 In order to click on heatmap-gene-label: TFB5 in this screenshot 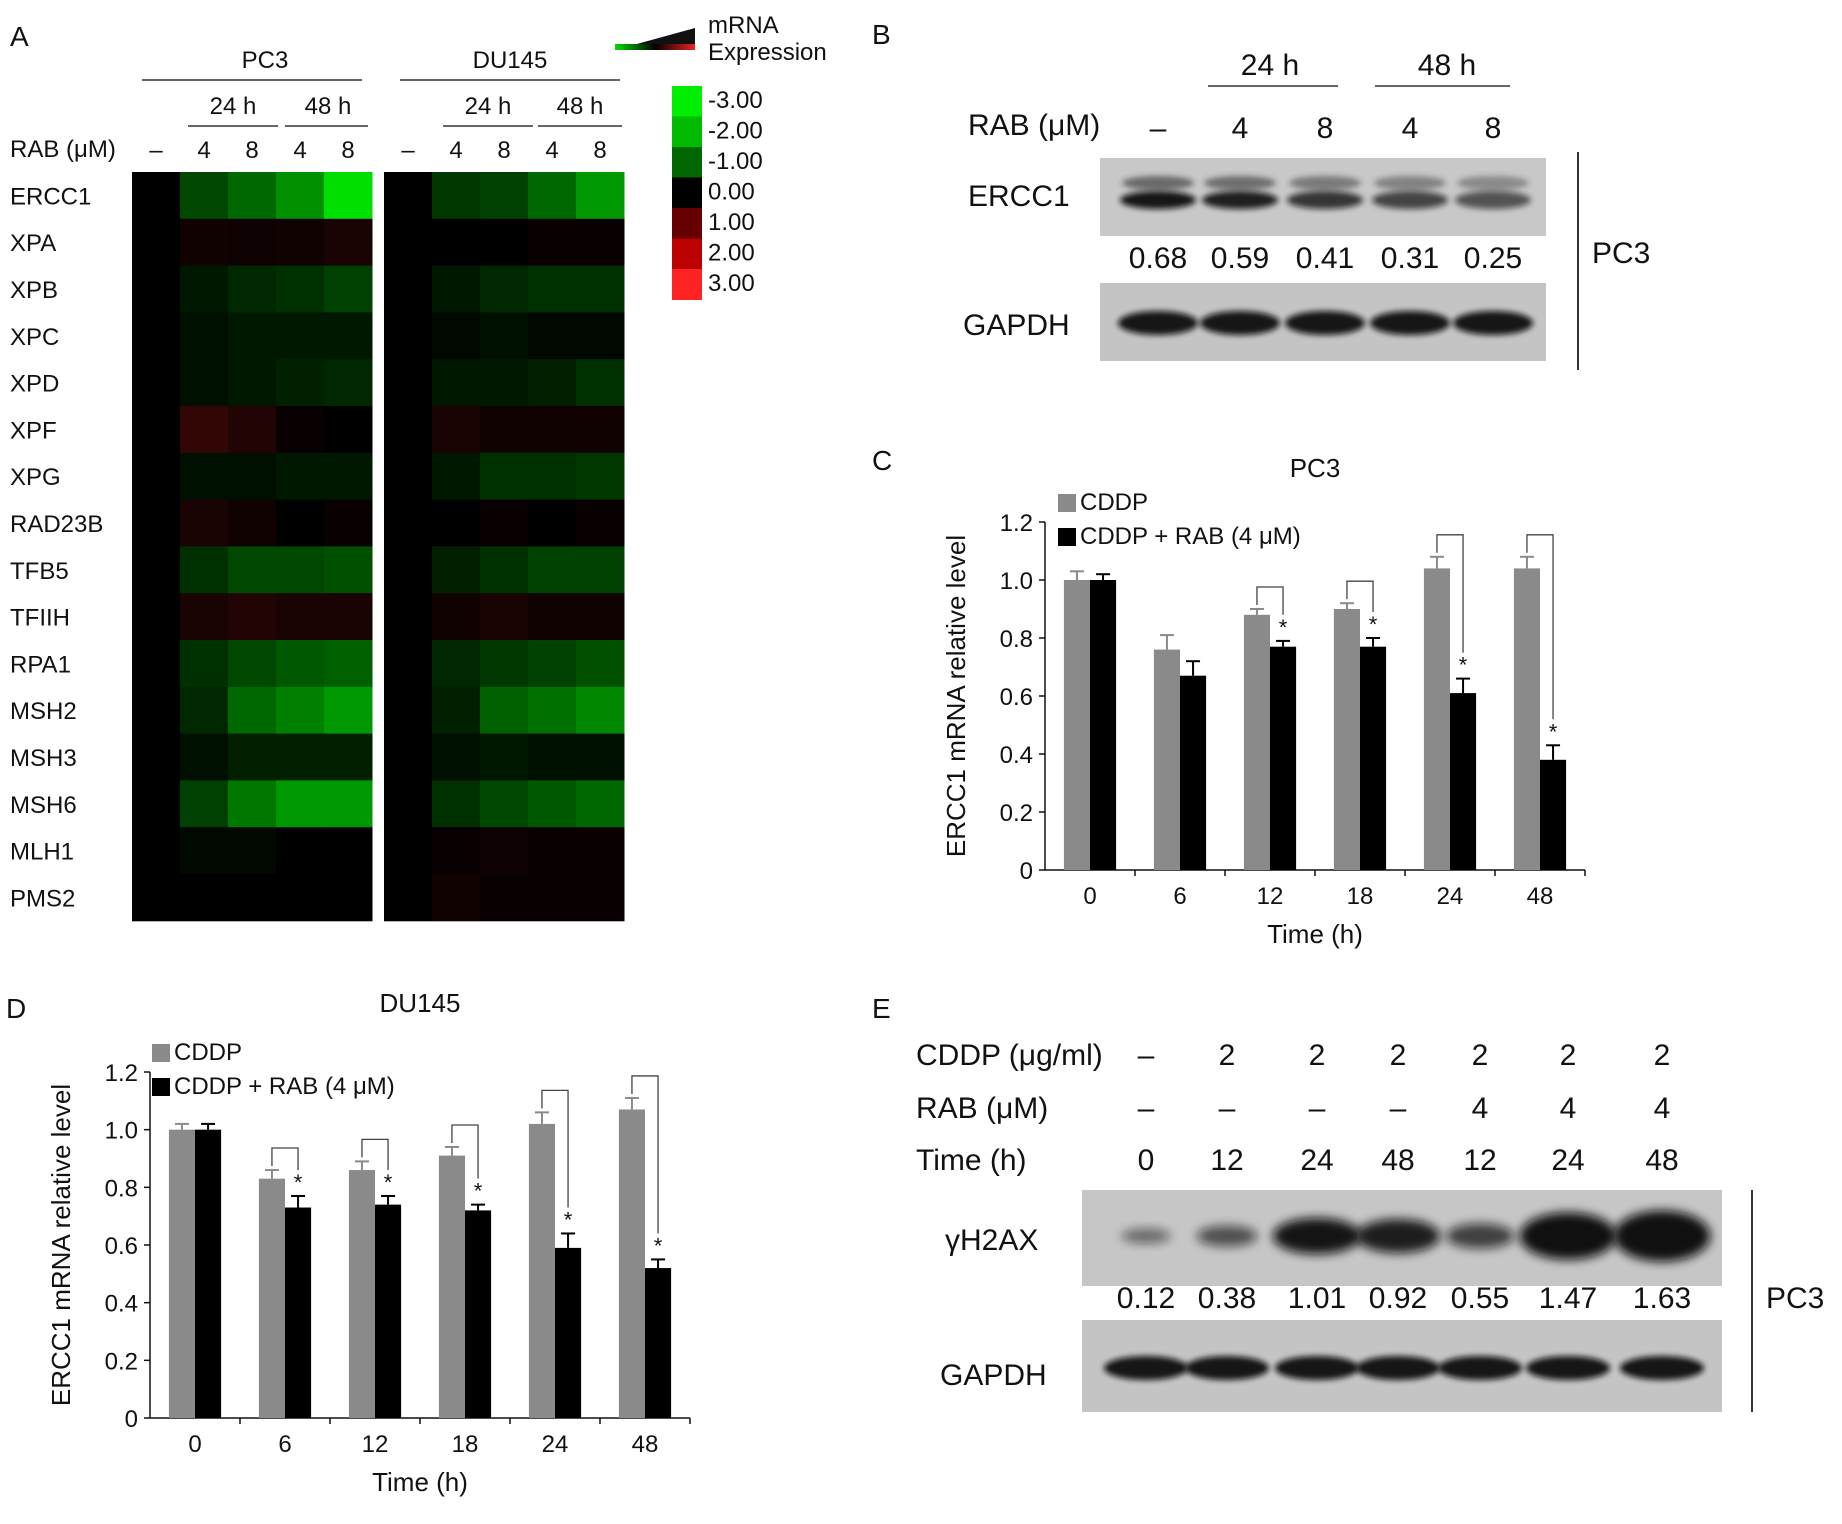, I will do `click(39, 571)`.